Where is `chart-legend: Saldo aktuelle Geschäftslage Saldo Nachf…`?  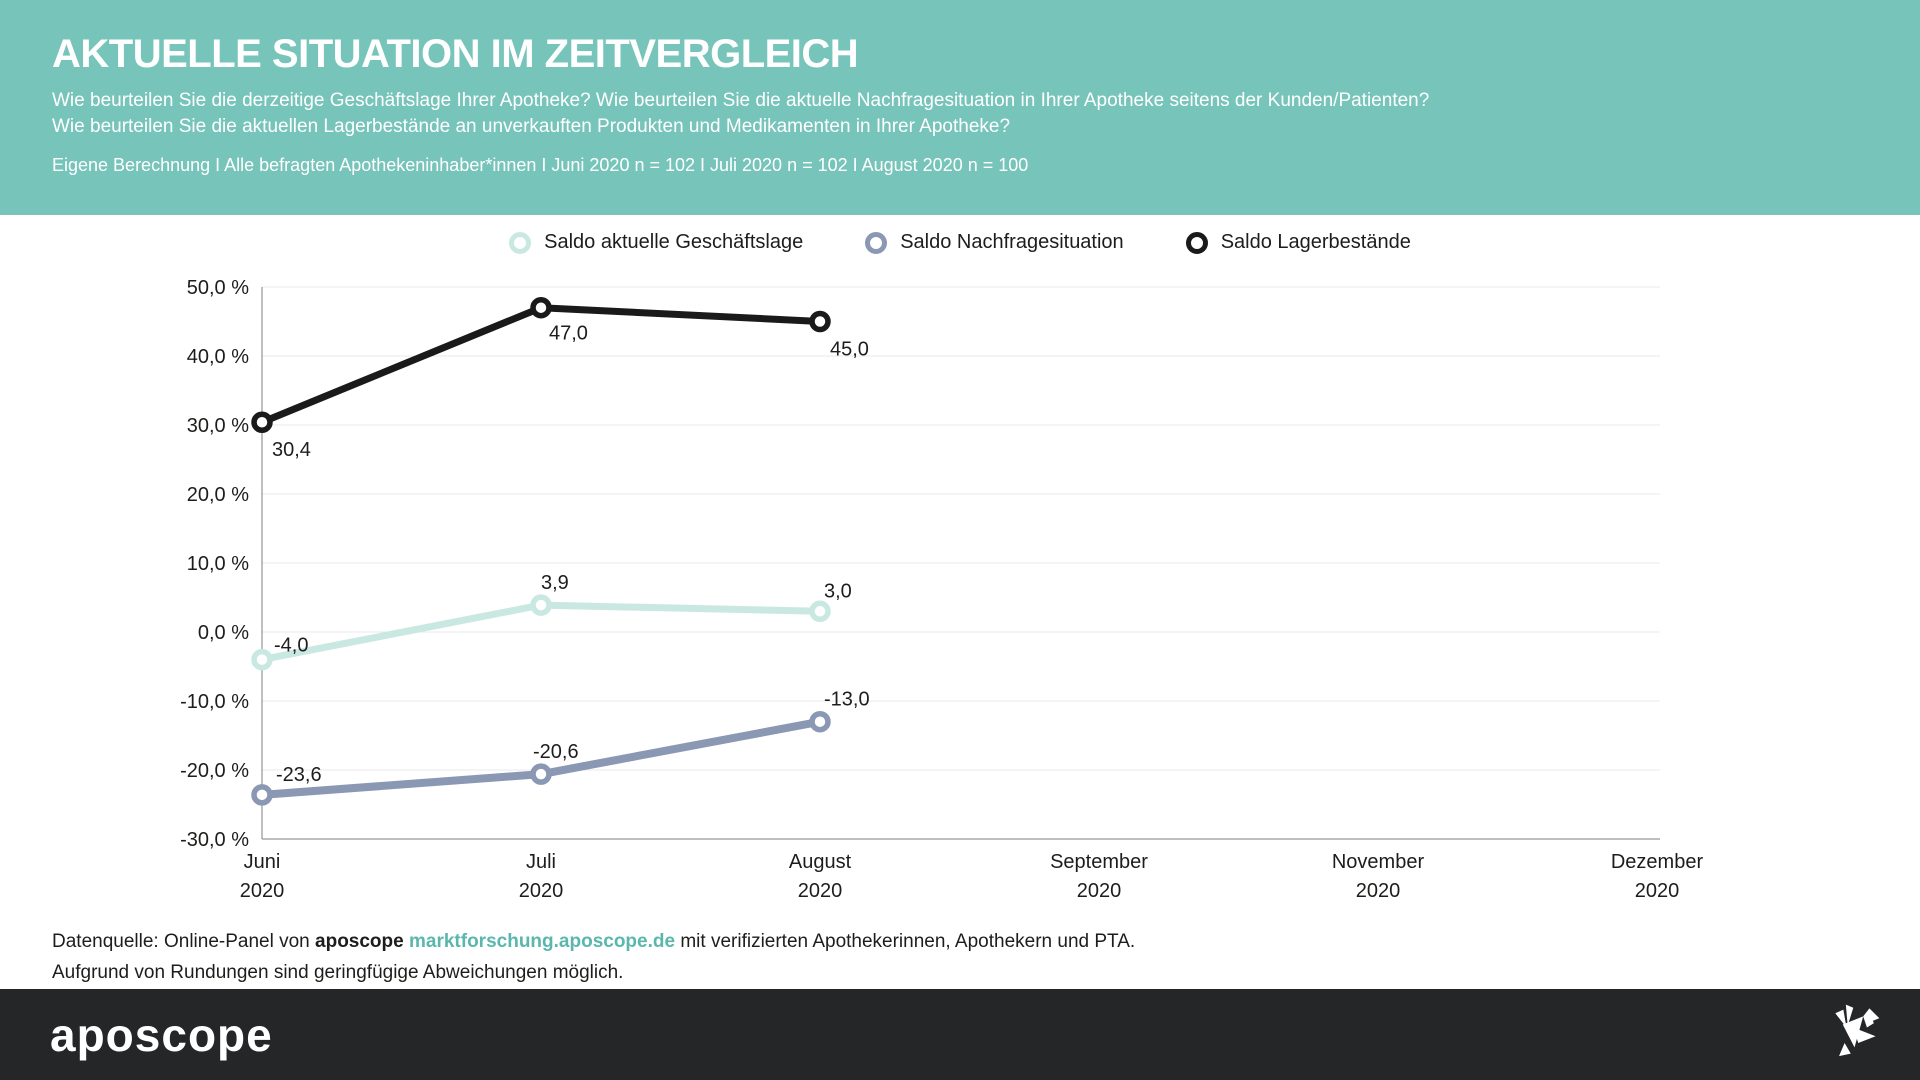
chart-legend: Saldo aktuelle Geschäftslage Saldo Nachf… is located at coordinates (960, 242).